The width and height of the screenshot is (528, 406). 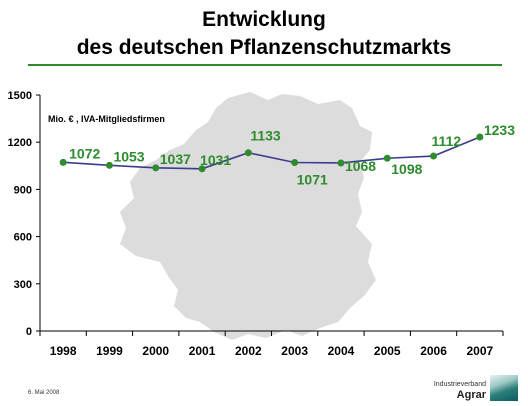 What do you see at coordinates (248, 351) in the screenshot?
I see `x-tick-label: 2002` at bounding box center [248, 351].